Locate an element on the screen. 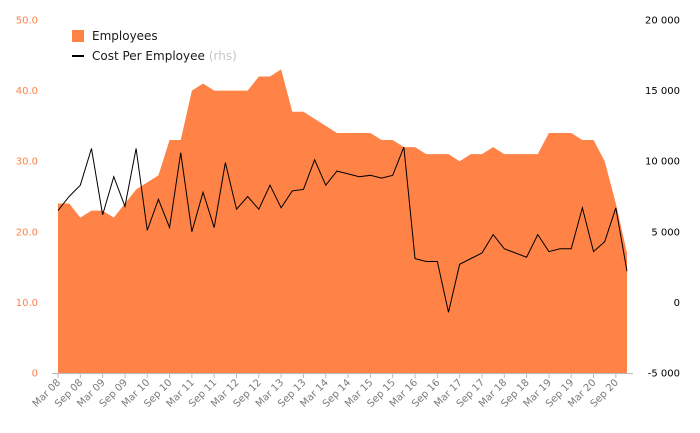 This screenshot has width=700, height=433. legend-item-cost-per-employee: Cost Per Employee (rhs) is located at coordinates (154, 56).